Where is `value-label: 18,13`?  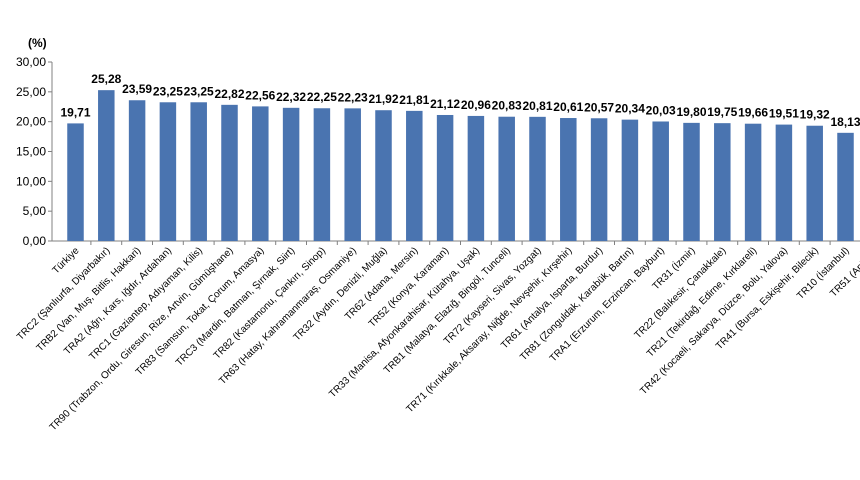 value-label: 18,13 is located at coordinates (845, 122).